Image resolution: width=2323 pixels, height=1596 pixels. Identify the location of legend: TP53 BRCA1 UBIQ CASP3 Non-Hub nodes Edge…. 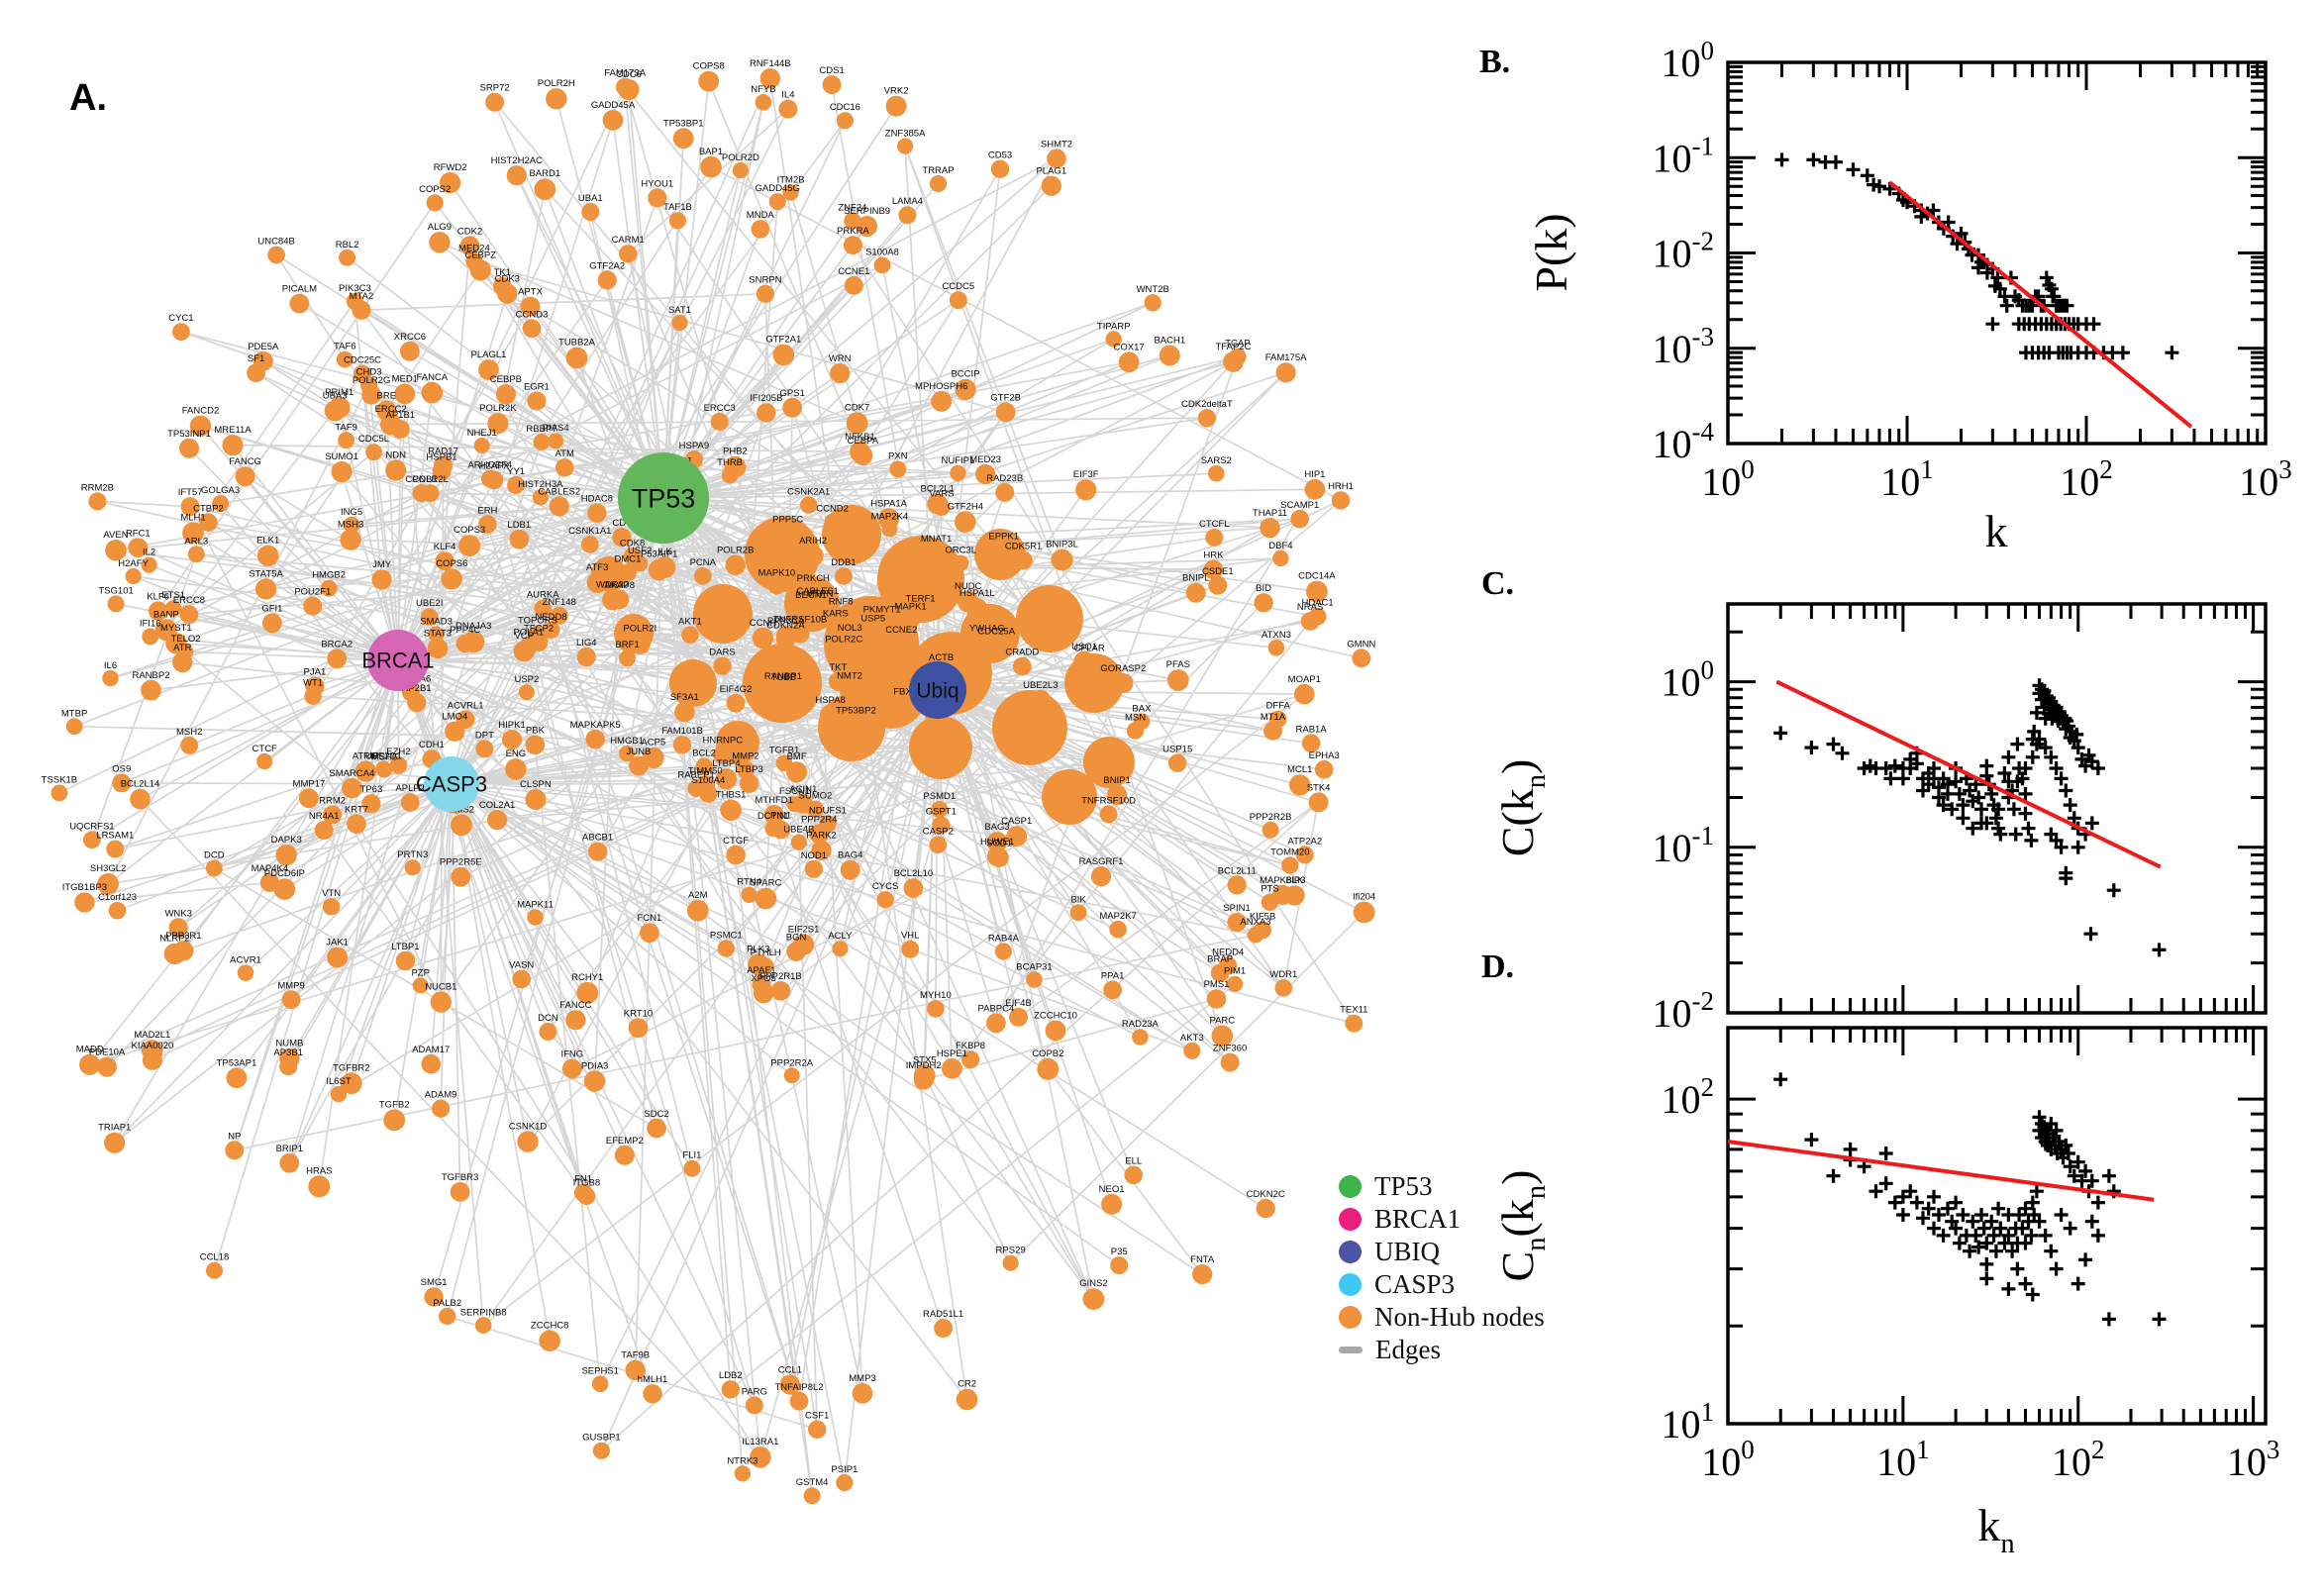
(1467, 1268).